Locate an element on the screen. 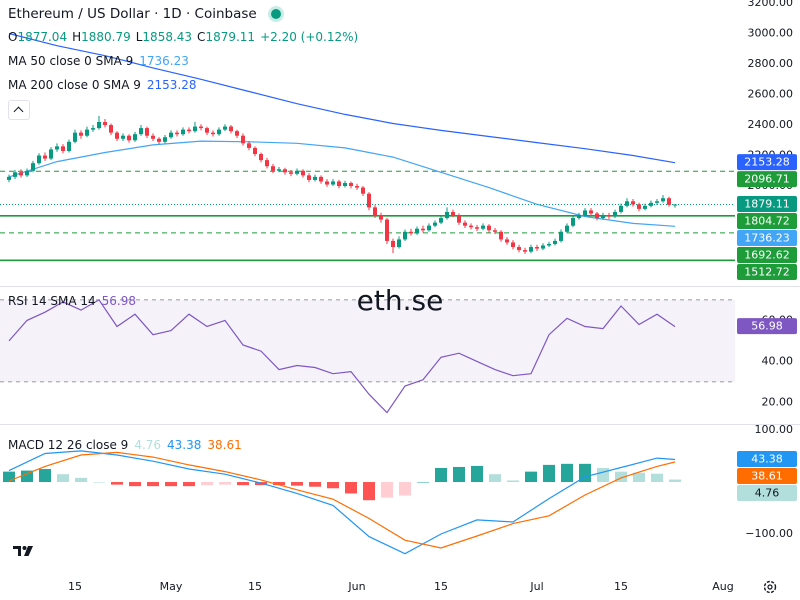 The image size is (800, 600). ohlc-value: 1858.43 is located at coordinates (167, 37).